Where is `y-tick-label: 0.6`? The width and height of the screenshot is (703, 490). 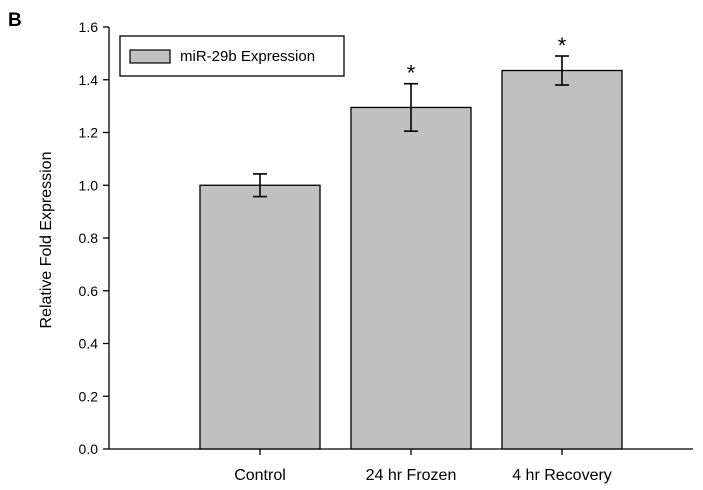 y-tick-label: 0.6 is located at coordinates (89, 291).